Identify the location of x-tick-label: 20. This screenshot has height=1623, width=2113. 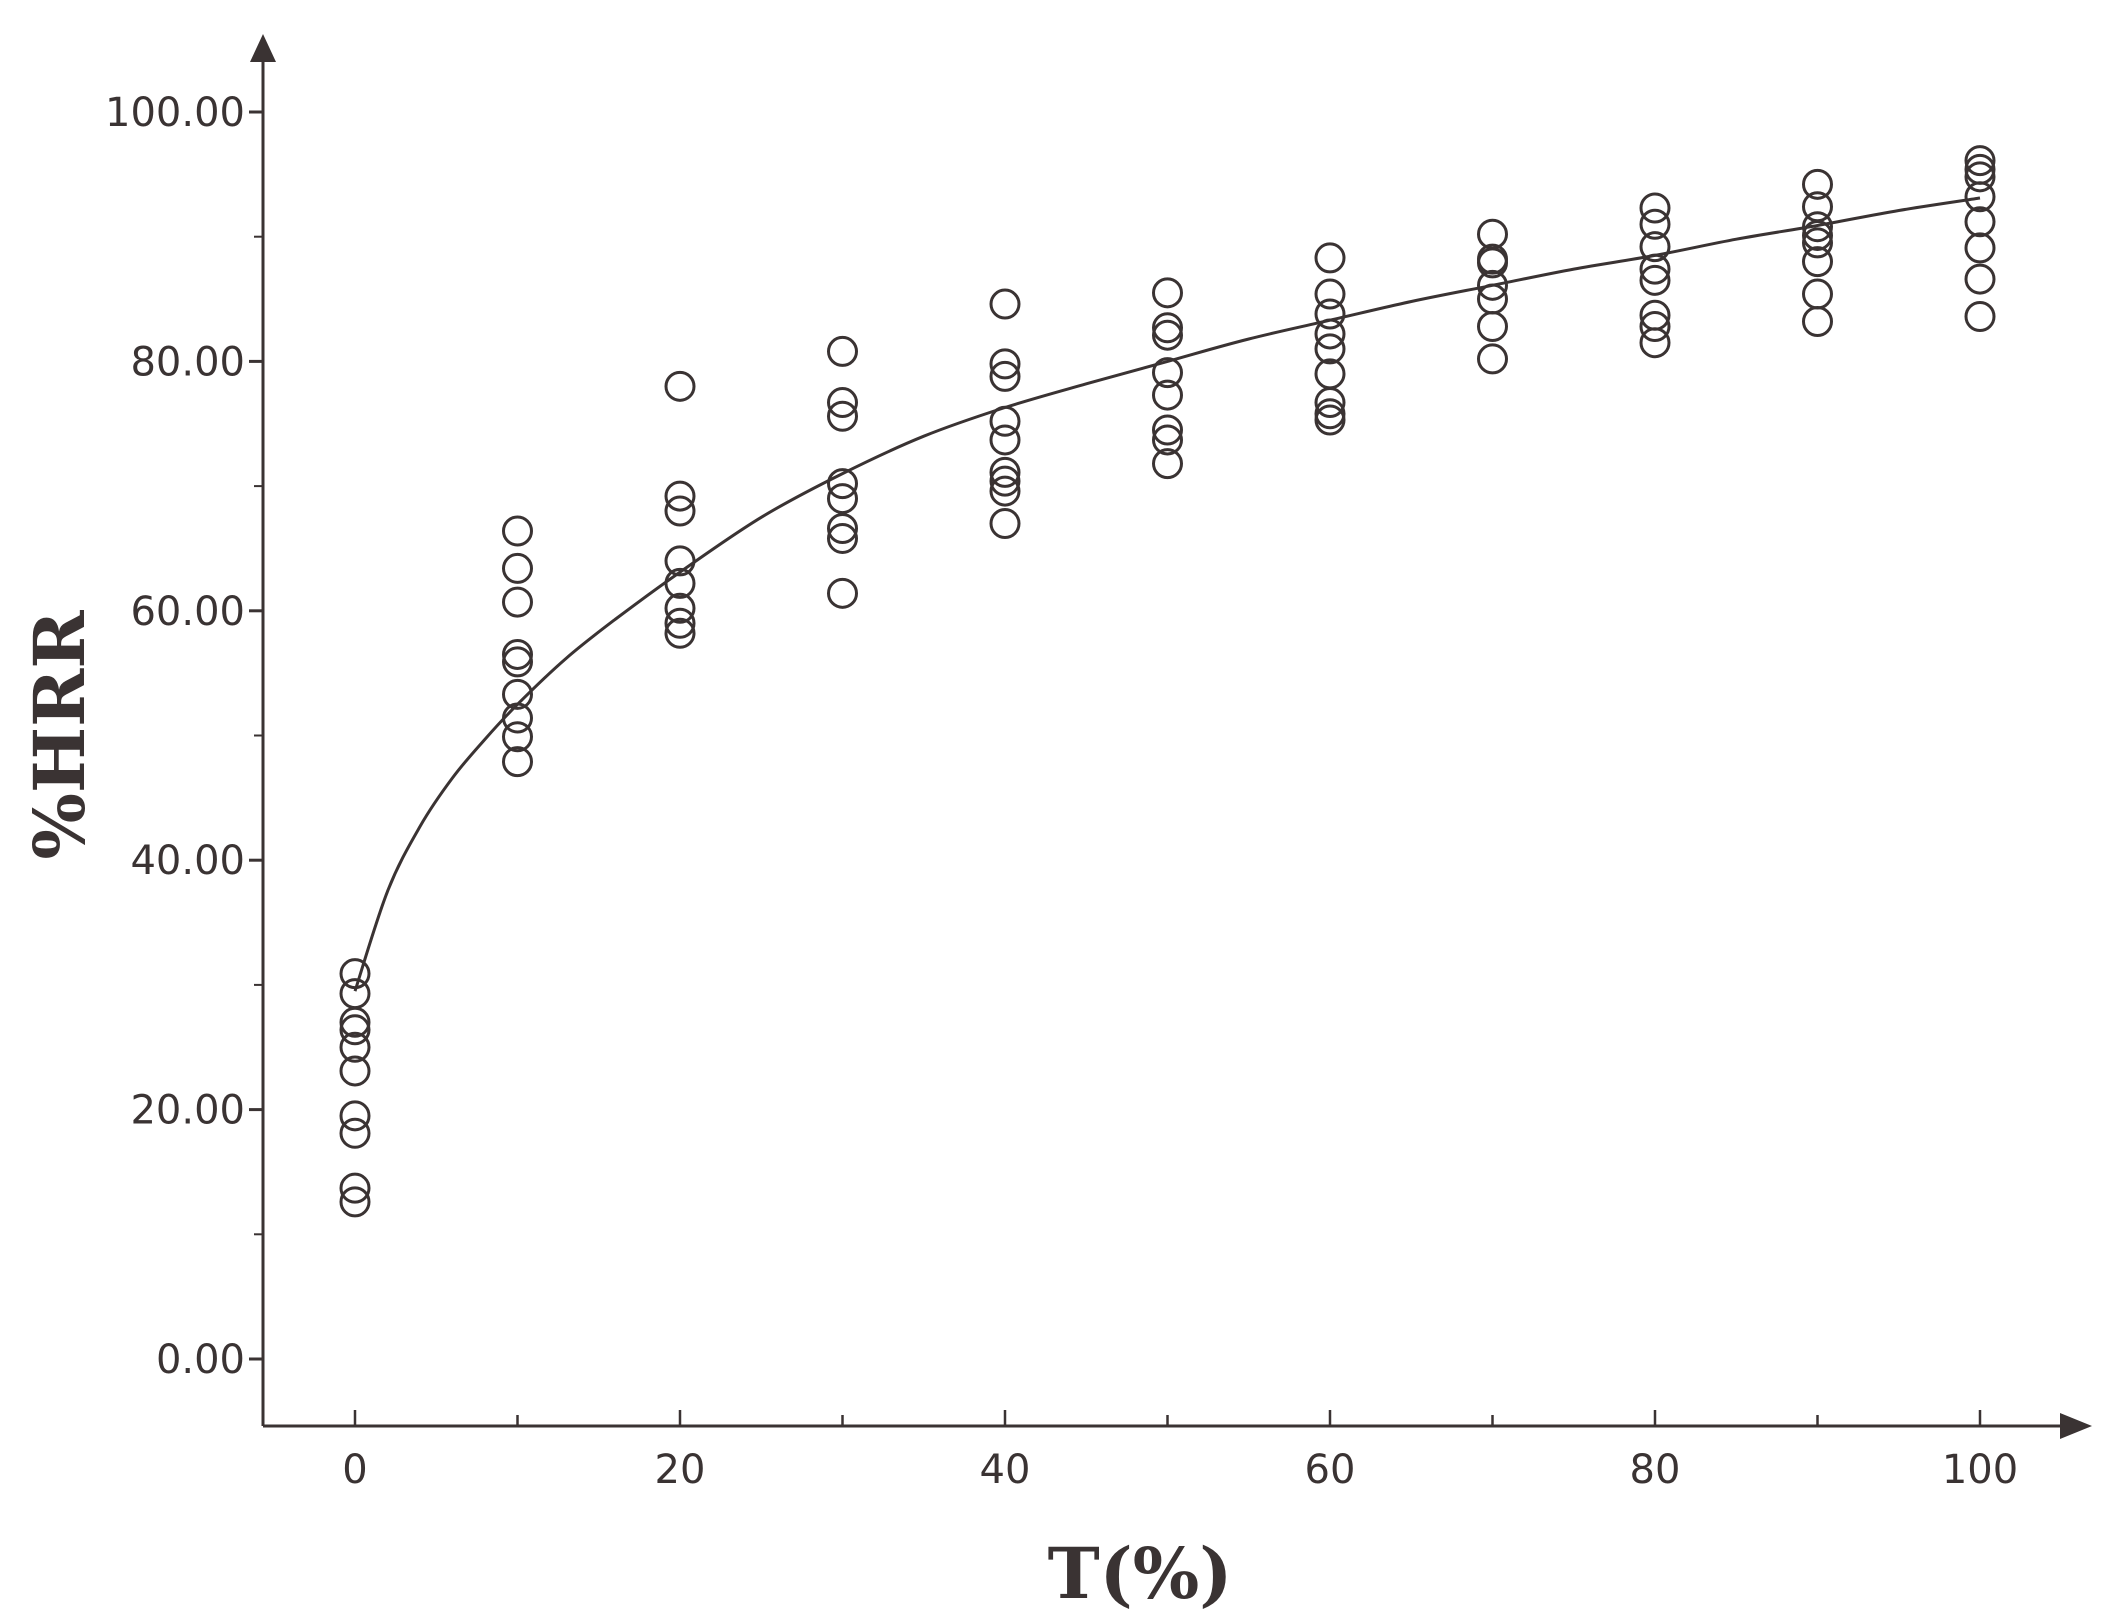
(680, 1470).